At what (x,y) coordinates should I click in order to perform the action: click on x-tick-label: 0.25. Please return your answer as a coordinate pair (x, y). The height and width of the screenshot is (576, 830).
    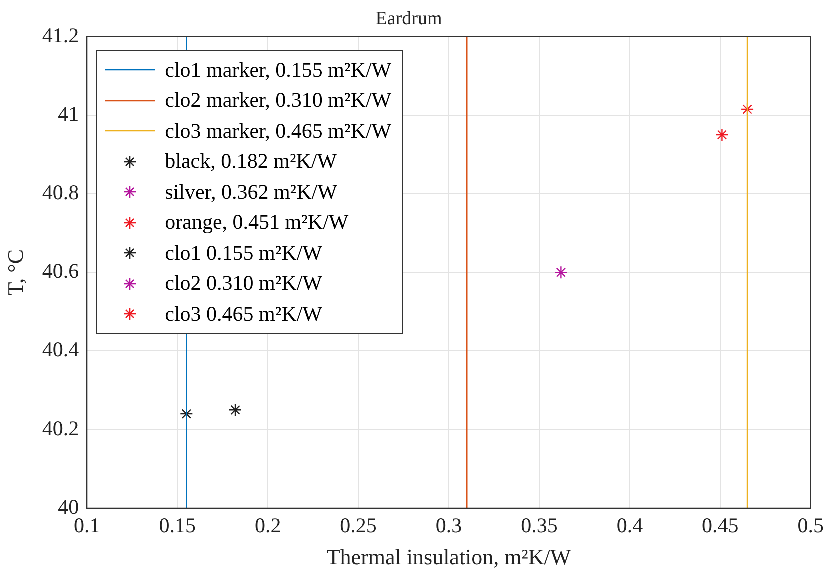
    Looking at the image, I should click on (358, 526).